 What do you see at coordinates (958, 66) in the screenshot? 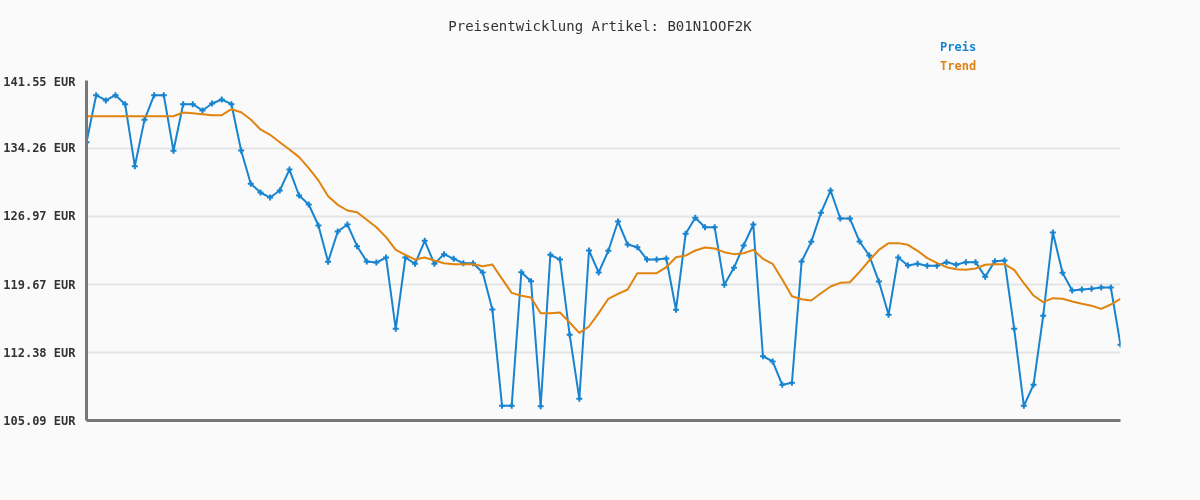
I see `text: Trend` at bounding box center [958, 66].